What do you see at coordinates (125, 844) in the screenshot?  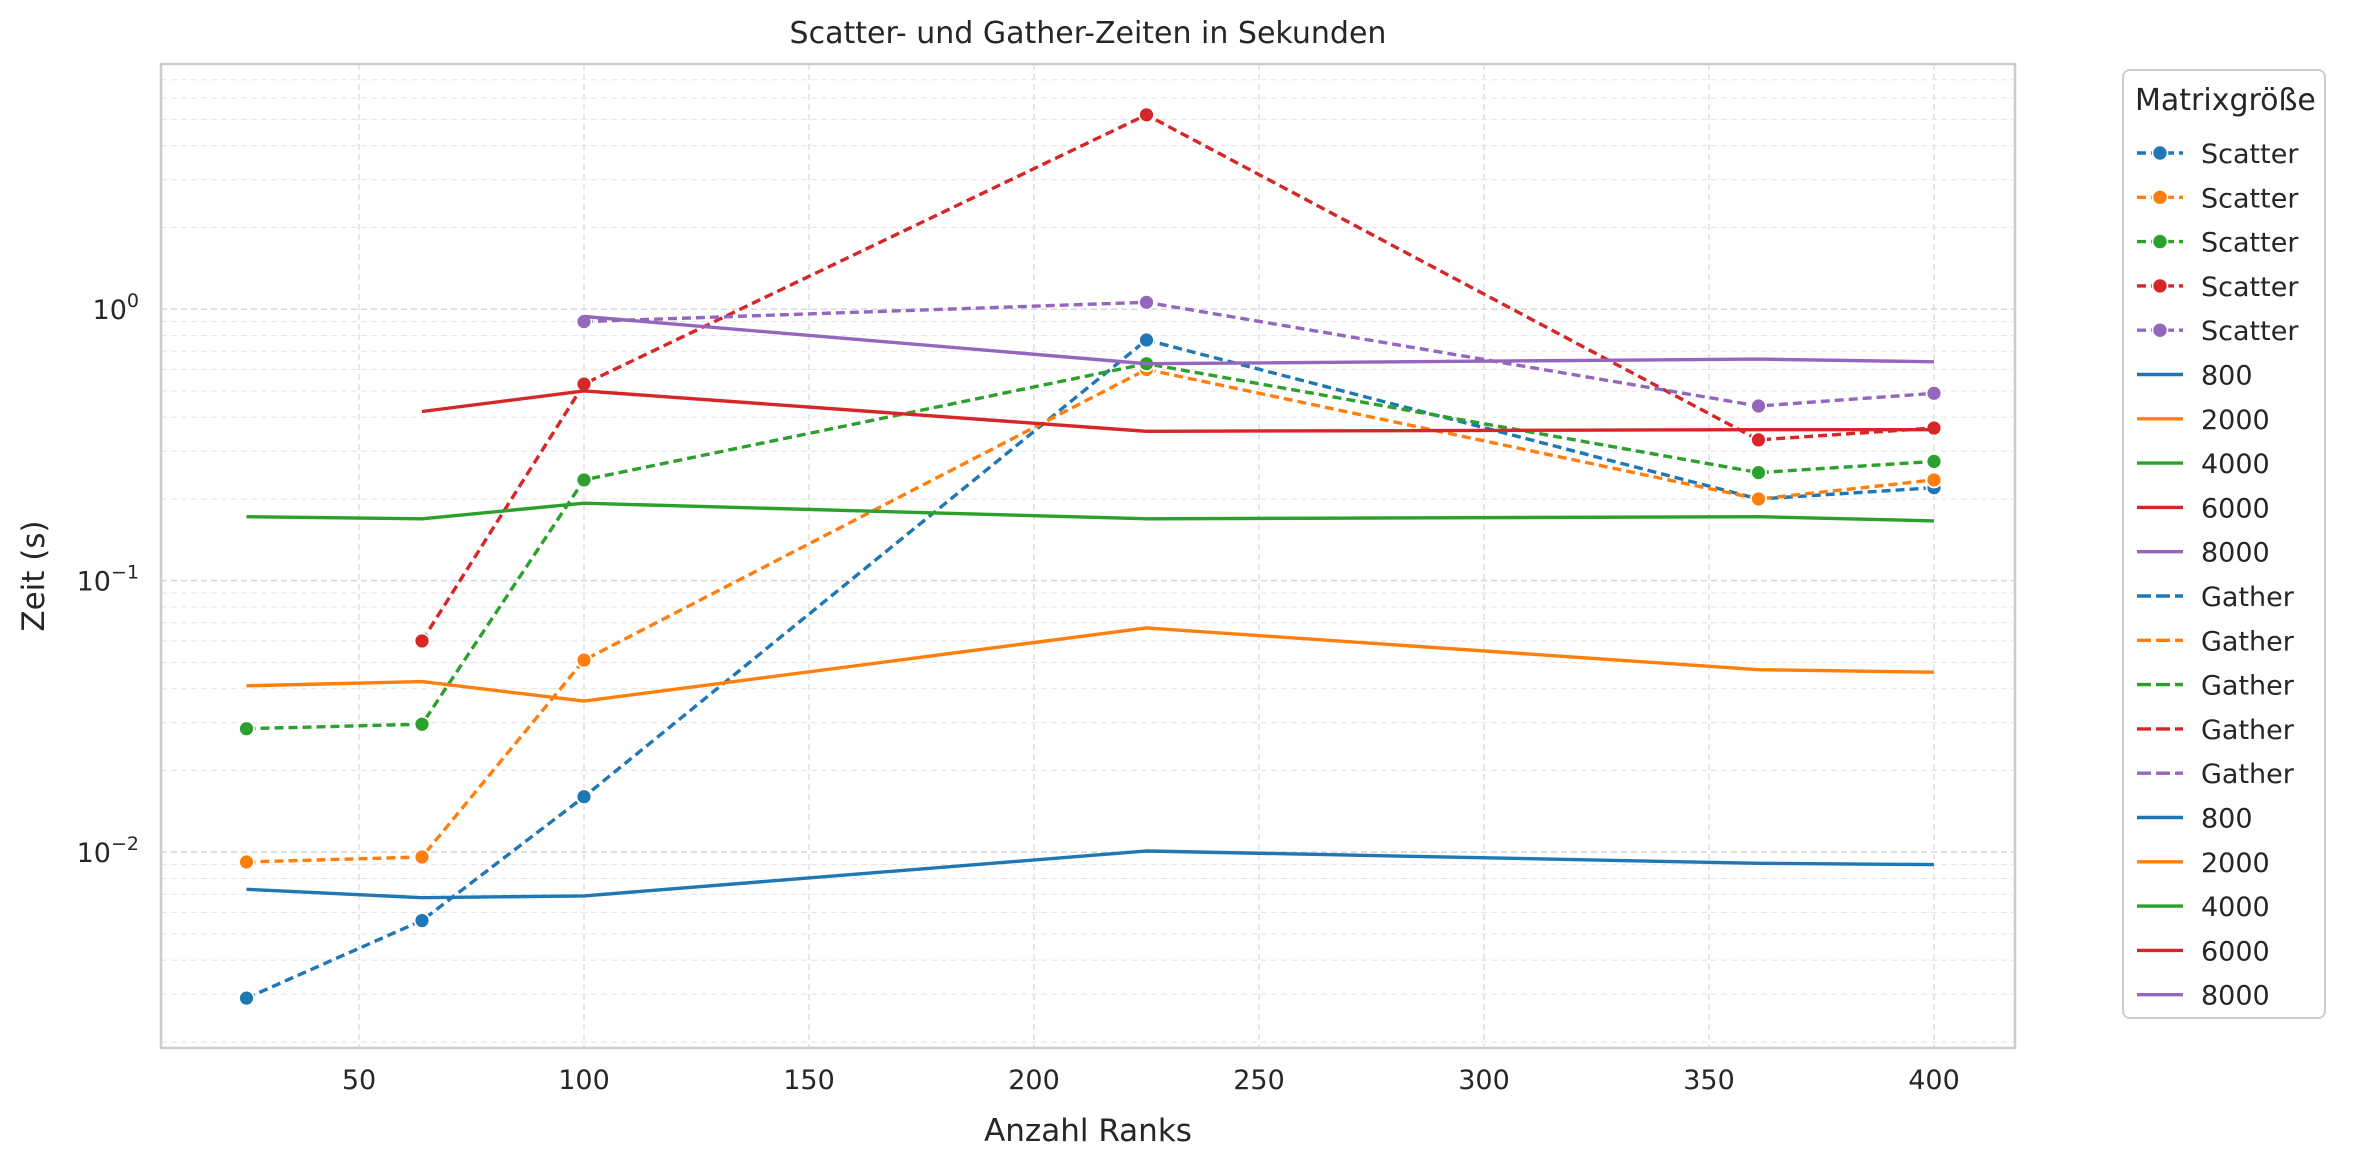 I see `y-tick-exponent: −2` at bounding box center [125, 844].